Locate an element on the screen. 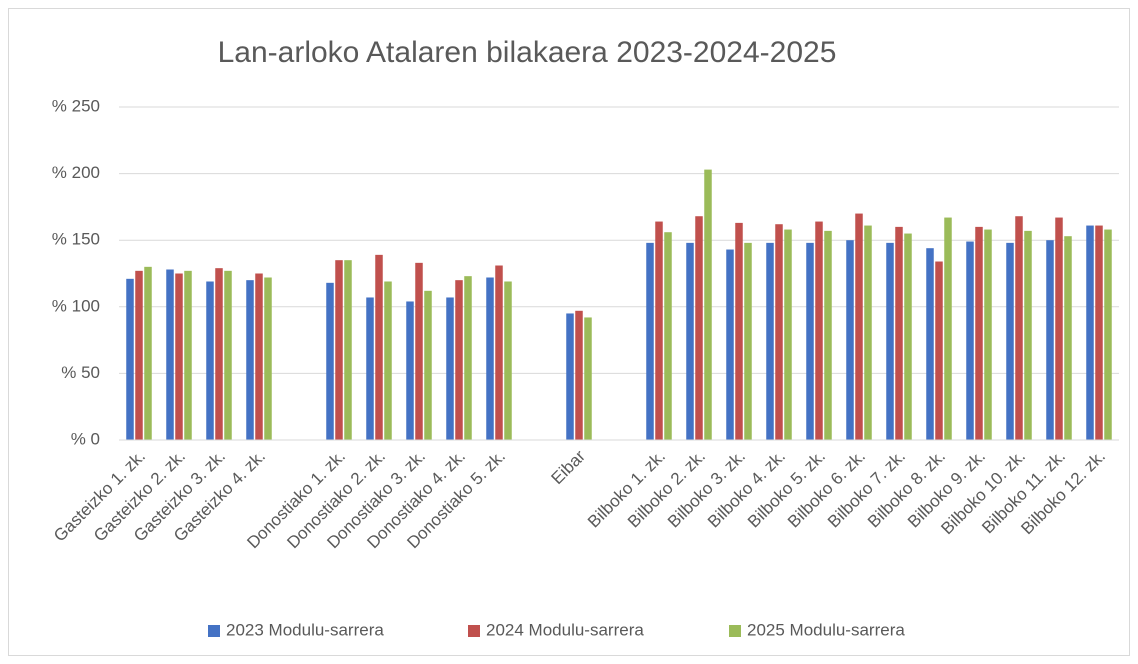 This screenshot has height=664, width=1138. y-tick-label: % 50 is located at coordinates (80, 372).